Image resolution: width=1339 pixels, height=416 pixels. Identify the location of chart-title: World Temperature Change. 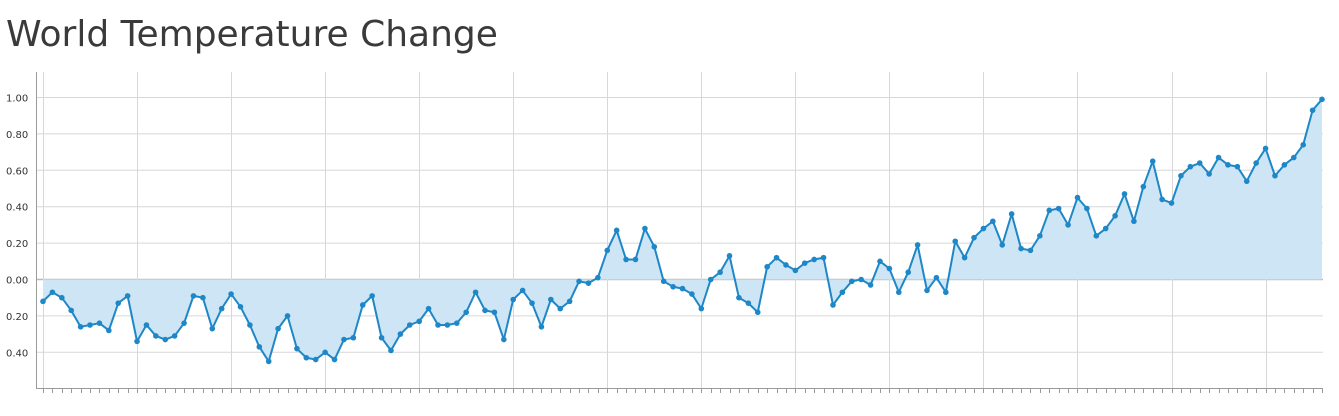
(252, 34).